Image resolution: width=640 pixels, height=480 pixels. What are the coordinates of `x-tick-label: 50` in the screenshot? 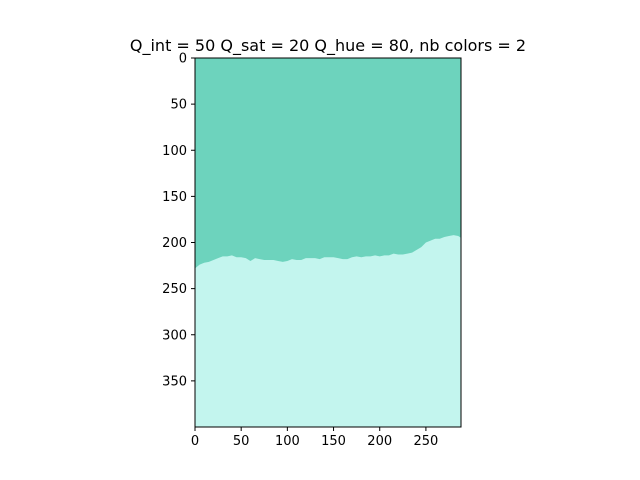 It's located at (241, 441).